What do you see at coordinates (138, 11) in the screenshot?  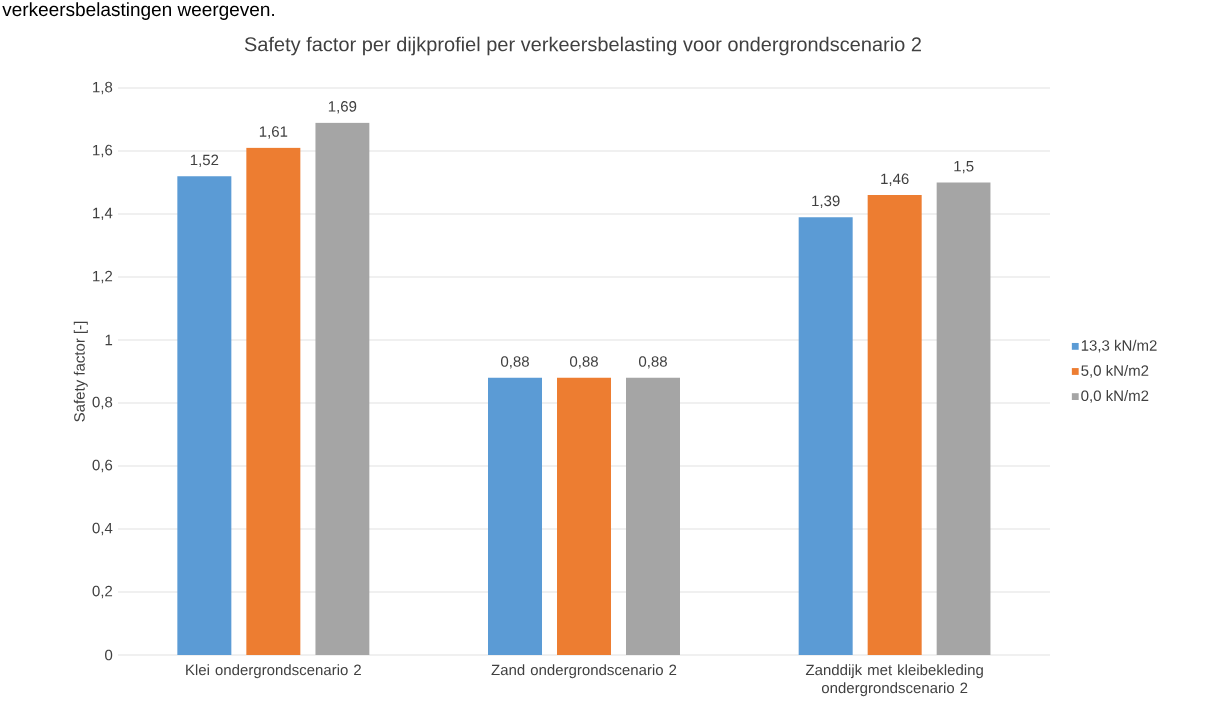 I see `text: verkeersbelastingen weergeven.` at bounding box center [138, 11].